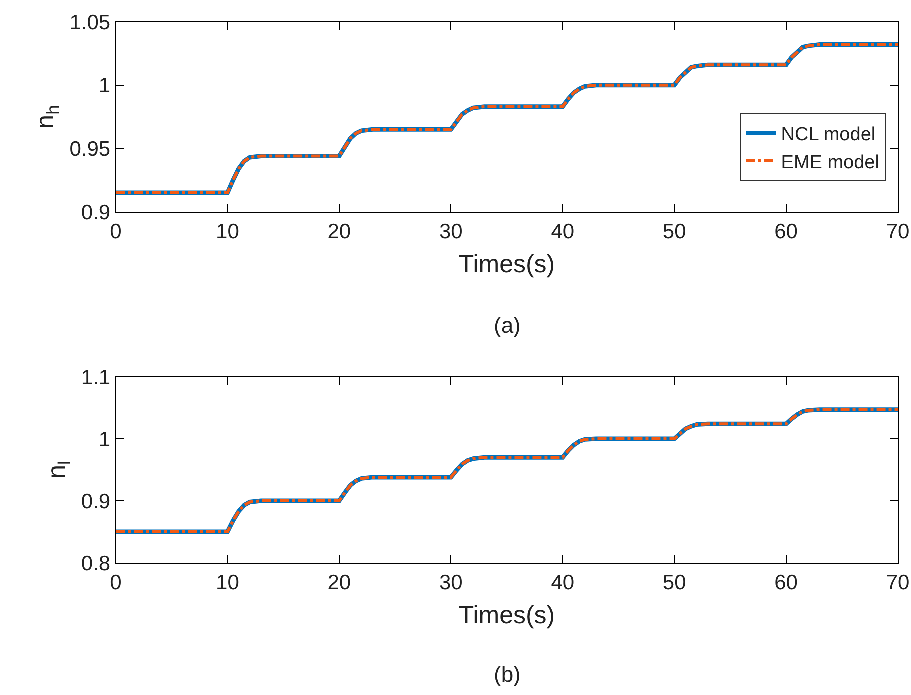 This screenshot has width=911, height=695. I want to click on text: (a), so click(507, 325).